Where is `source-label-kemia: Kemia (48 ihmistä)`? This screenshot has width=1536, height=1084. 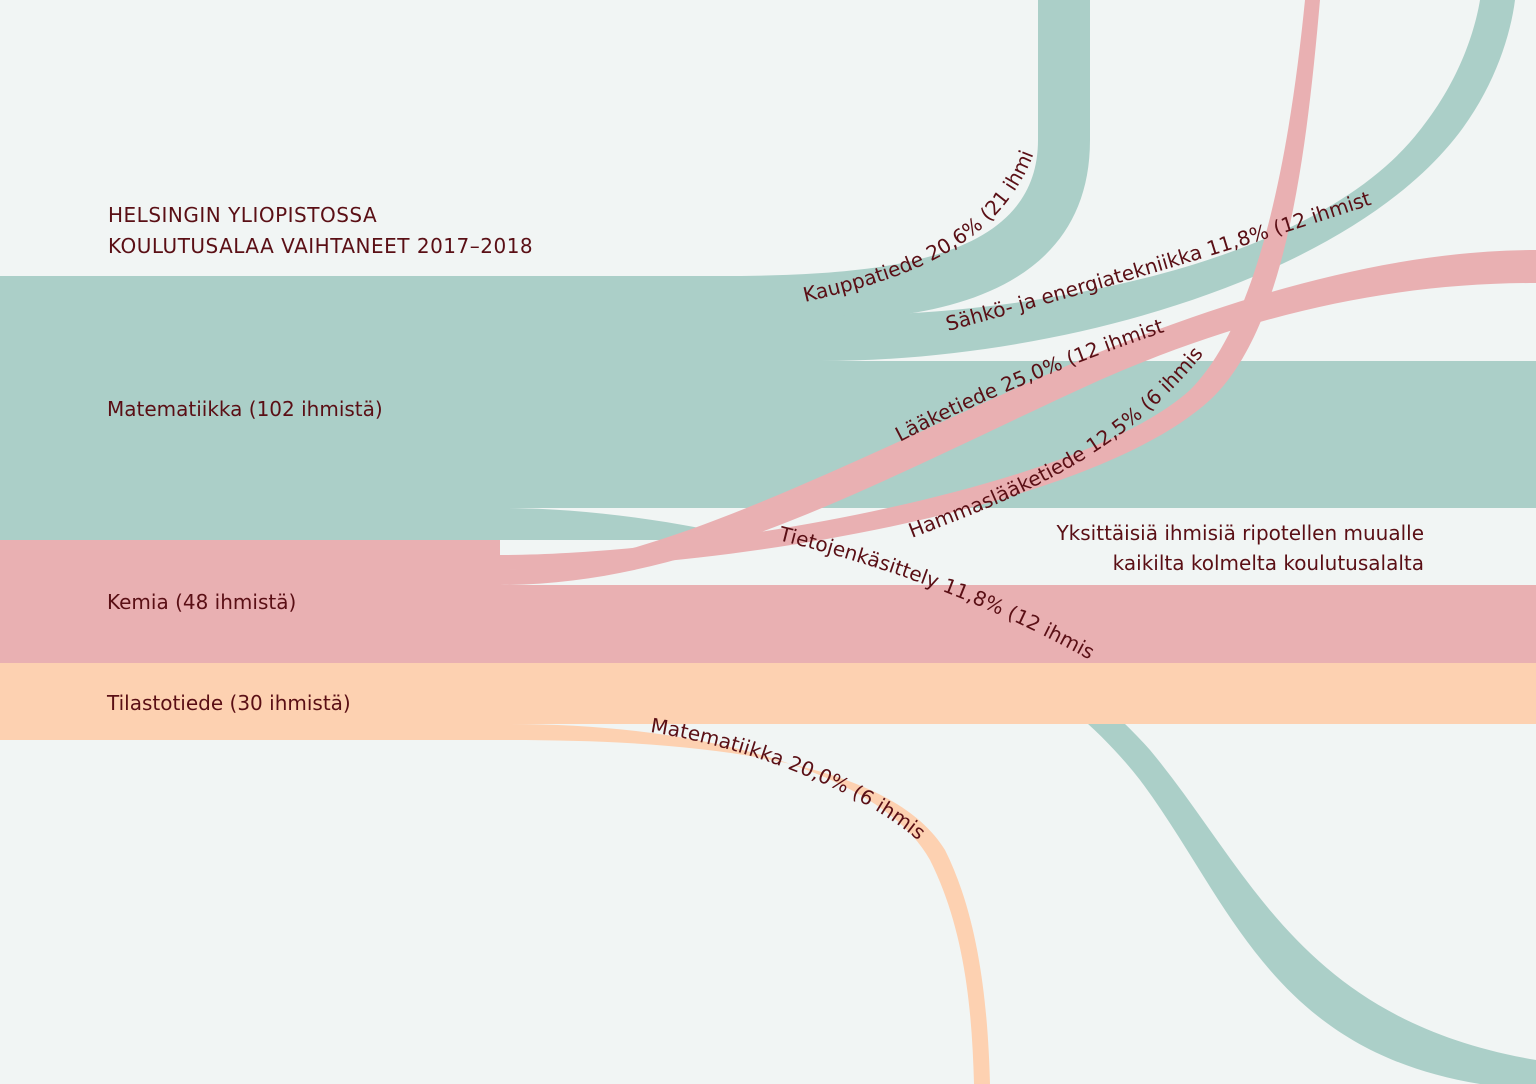 source-label-kemia: Kemia (48 ihmistä) is located at coordinates (201, 602).